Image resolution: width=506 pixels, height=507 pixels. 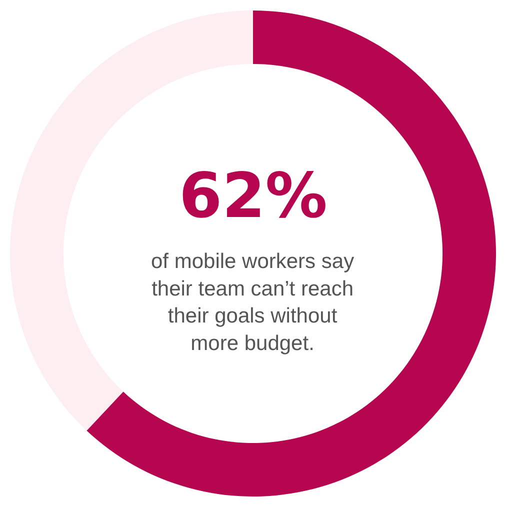 What do you see at coordinates (253, 195) in the screenshot?
I see `text: 62%` at bounding box center [253, 195].